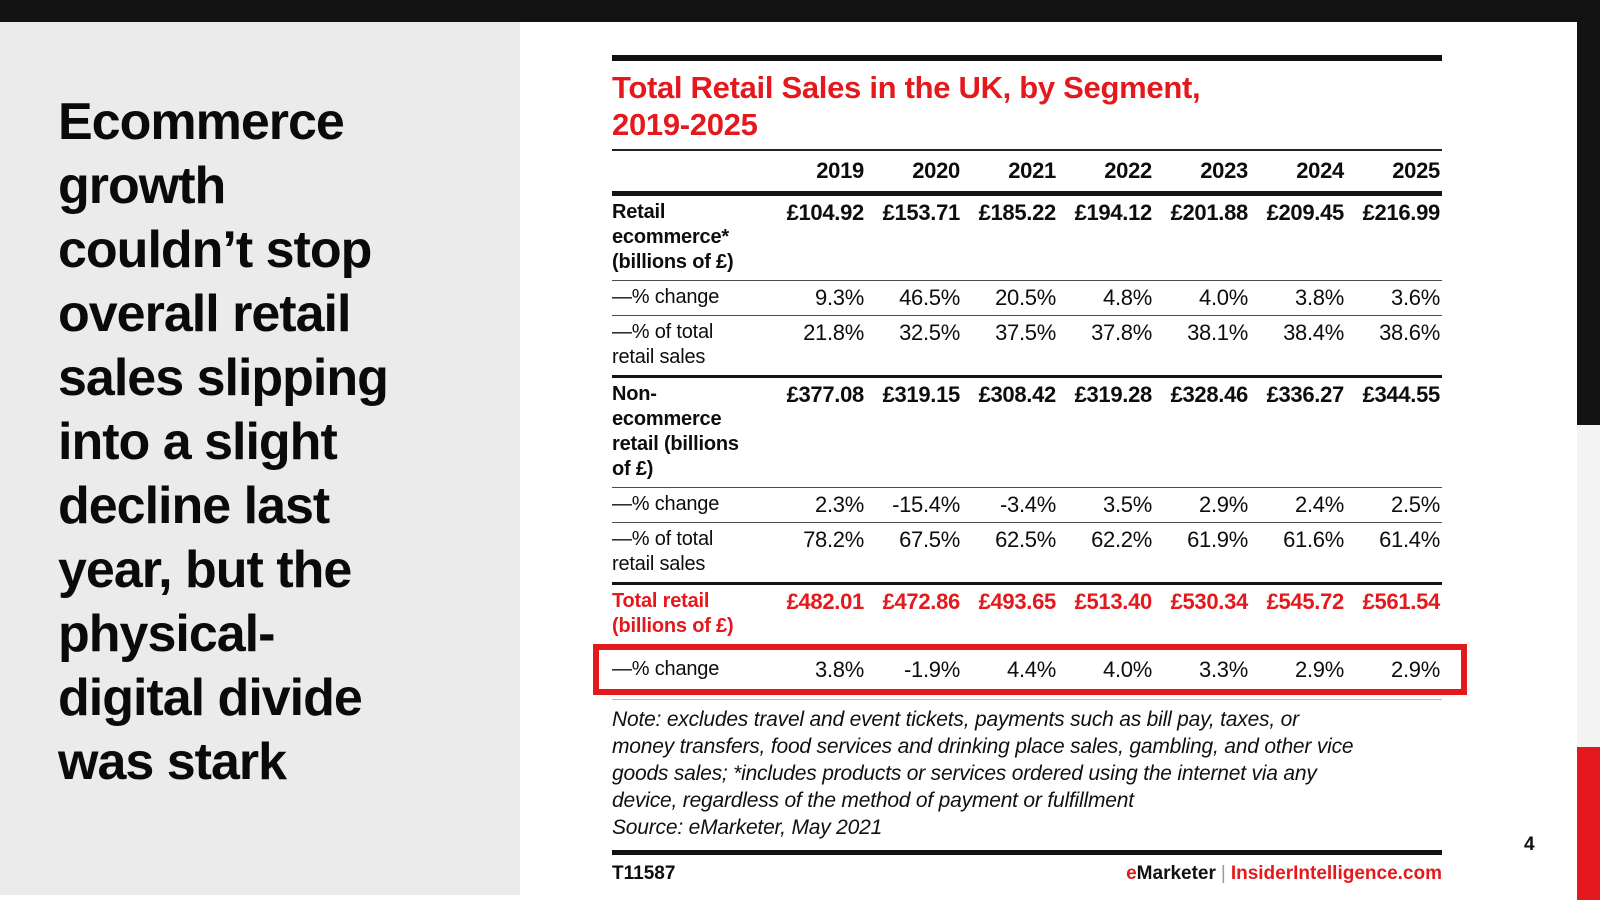 This screenshot has width=1600, height=900. What do you see at coordinates (1588, 212) in the screenshot?
I see `right-edge-black-bar` at bounding box center [1588, 212].